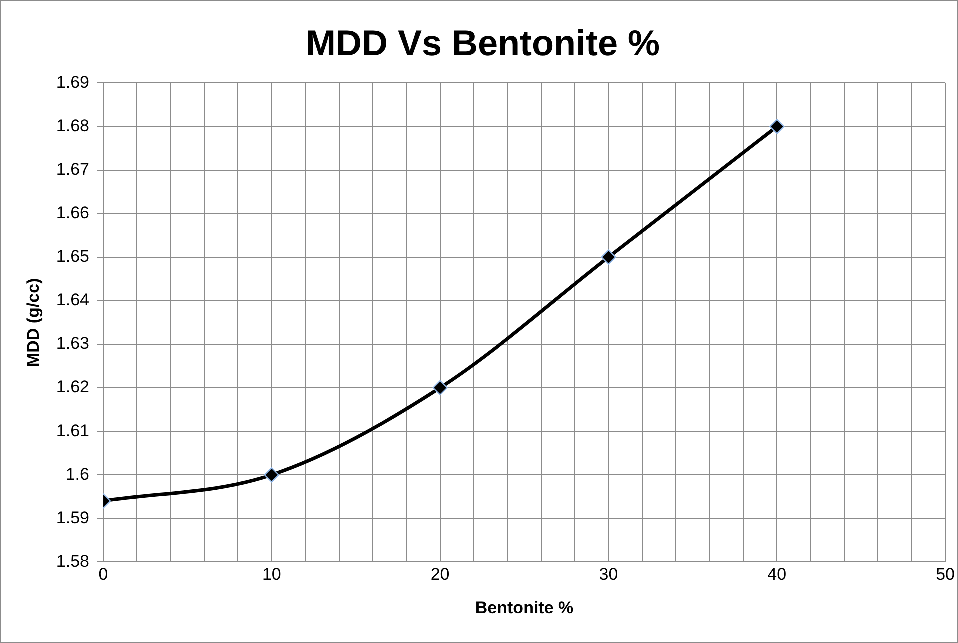 This screenshot has width=958, height=643. What do you see at coordinates (73, 430) in the screenshot?
I see `y-tick-label: 1.61` at bounding box center [73, 430].